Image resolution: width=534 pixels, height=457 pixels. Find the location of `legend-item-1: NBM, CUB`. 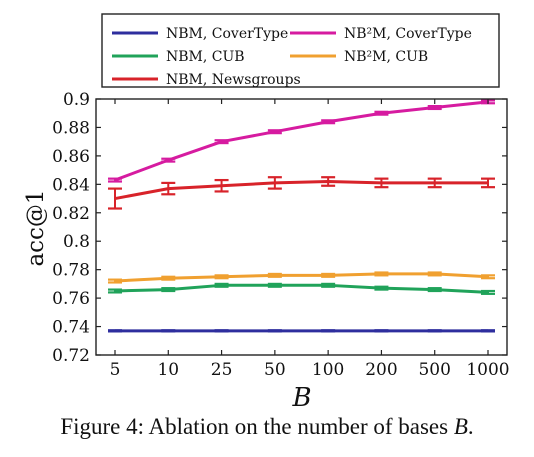

legend-item-1: NBM, CUB is located at coordinates (178, 57).